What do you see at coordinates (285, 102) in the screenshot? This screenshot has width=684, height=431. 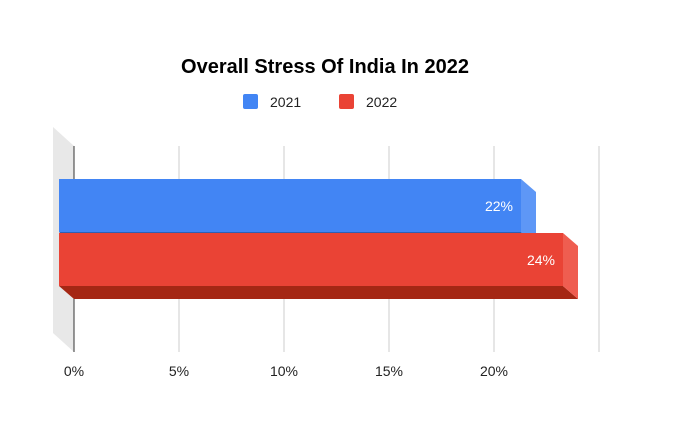 I see `legend-label-2021: 2021` at bounding box center [285, 102].